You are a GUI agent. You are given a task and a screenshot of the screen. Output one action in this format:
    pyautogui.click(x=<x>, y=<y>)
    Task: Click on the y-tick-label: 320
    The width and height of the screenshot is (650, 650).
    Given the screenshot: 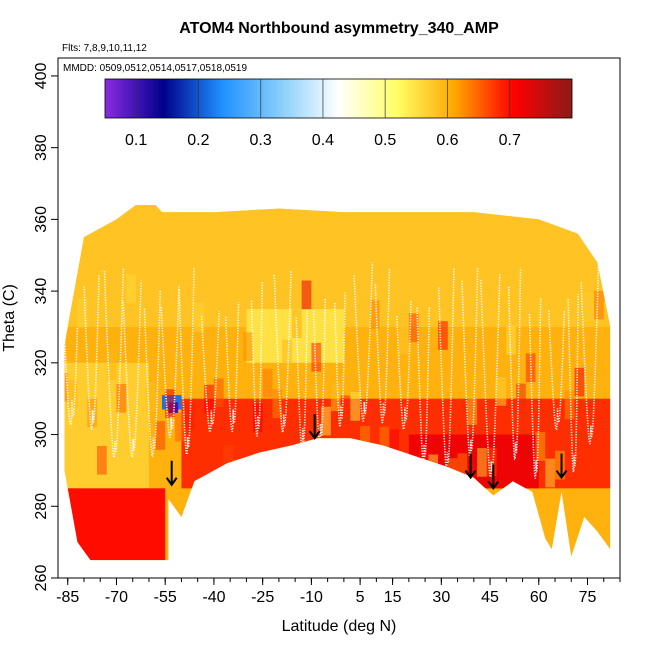 What is the action you would take?
    pyautogui.click(x=41, y=362)
    